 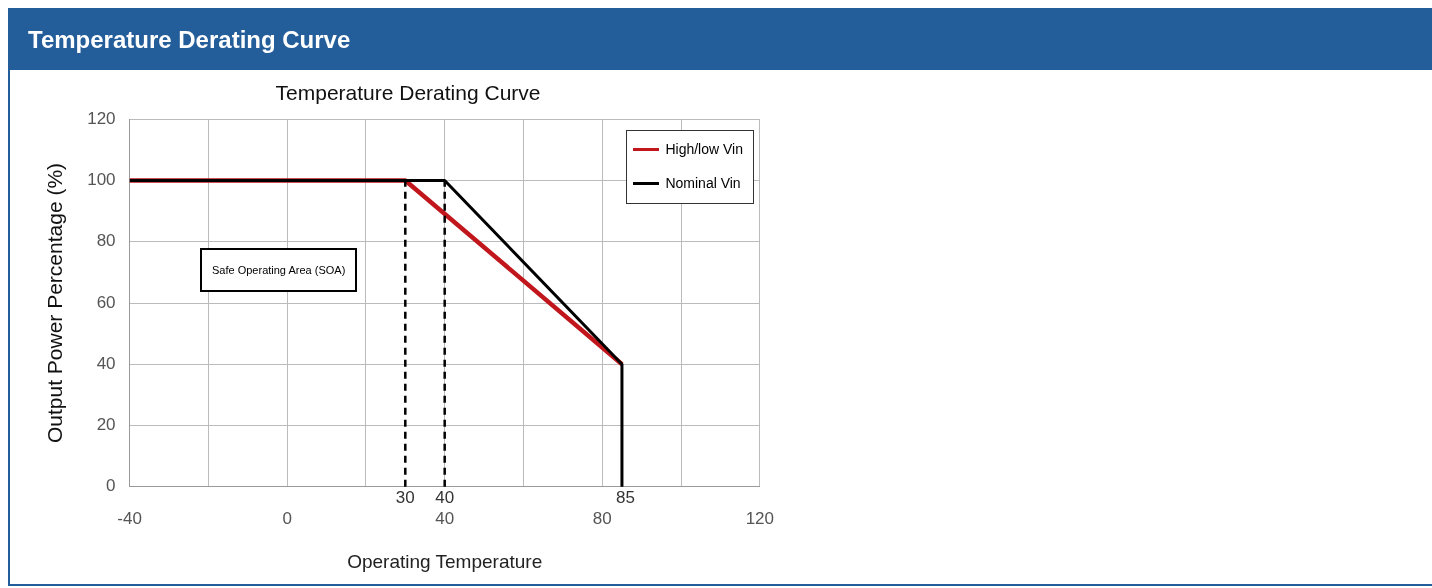 What do you see at coordinates (445, 518) in the screenshot?
I see `x-tick-label: 40` at bounding box center [445, 518].